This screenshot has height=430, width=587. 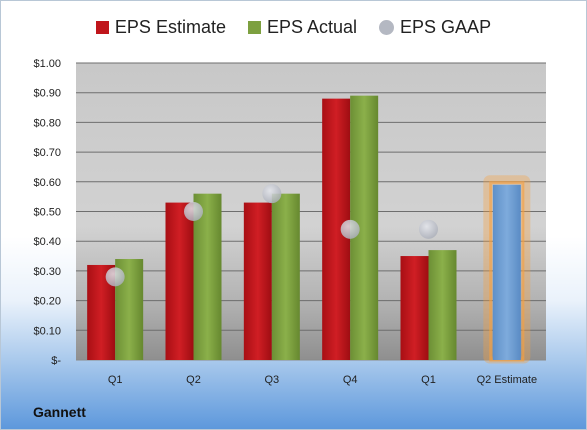 I want to click on legend-item-eps-gaap: EPS GAAP, so click(x=435, y=27).